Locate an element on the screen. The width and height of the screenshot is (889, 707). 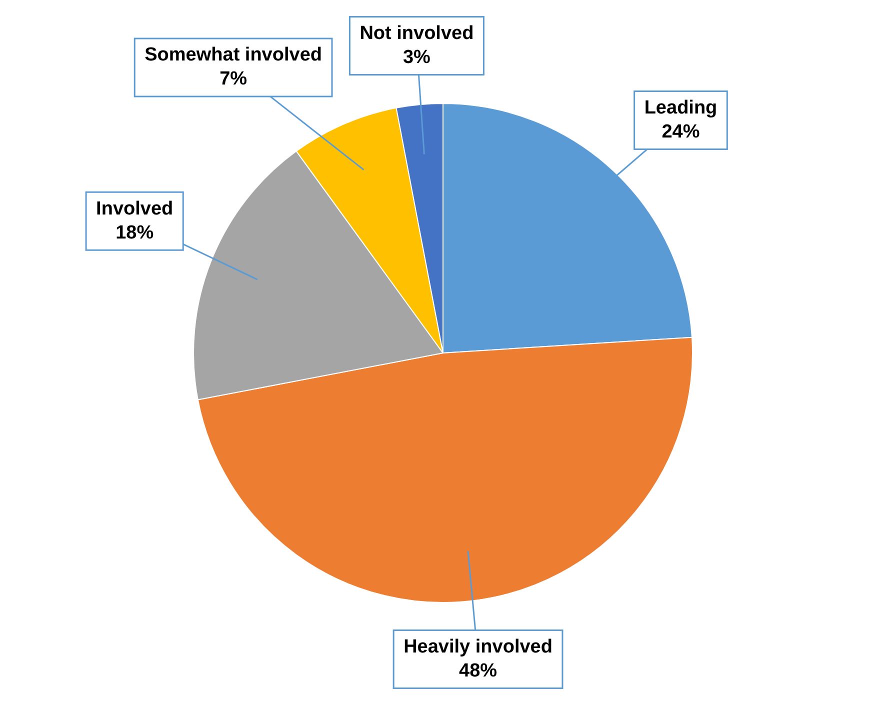
slice-label: Somewhat involved is located at coordinates (233, 55).